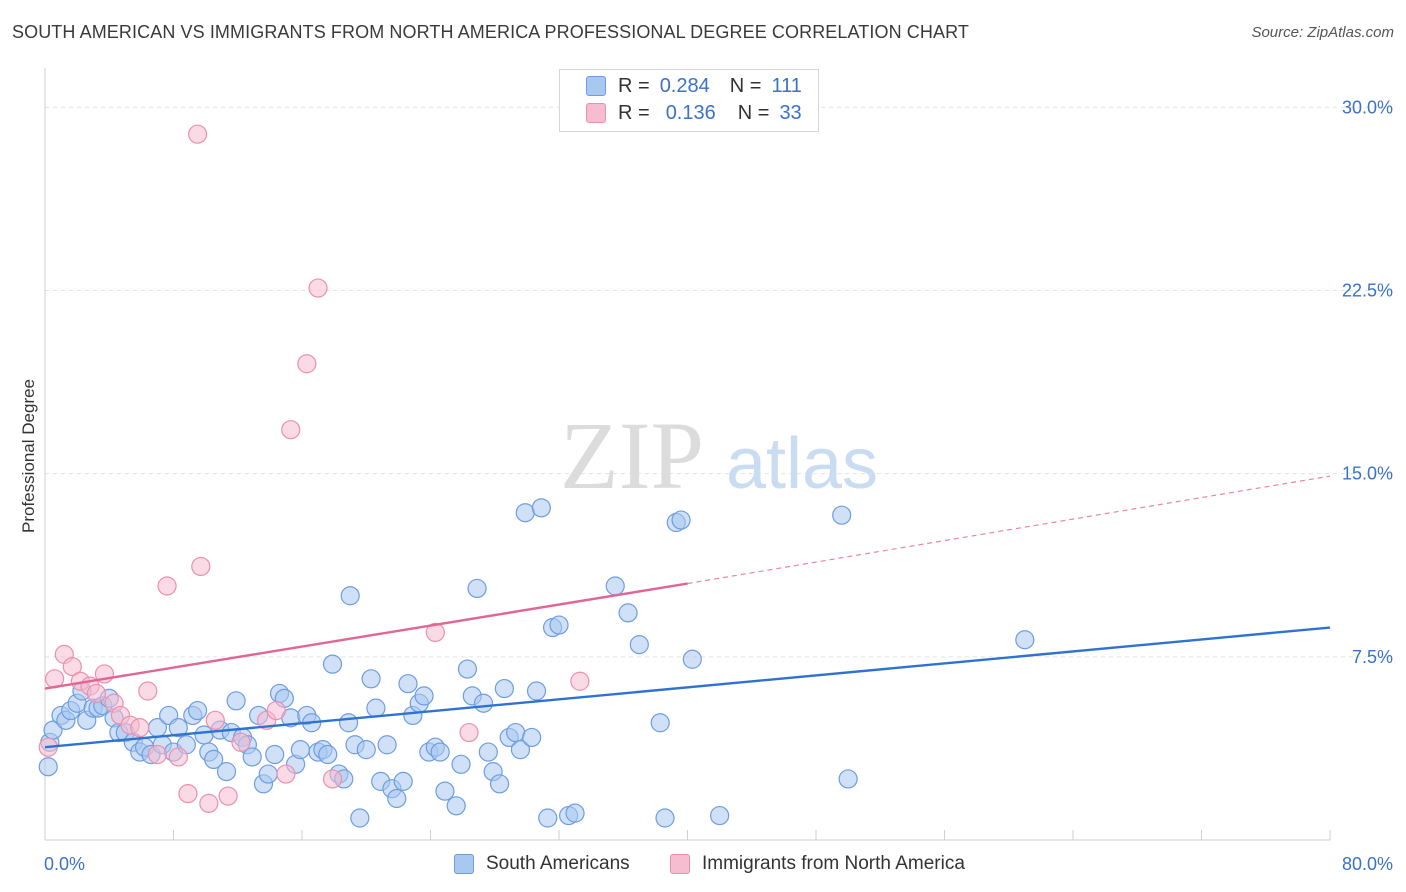 This screenshot has height=892, width=1406. Describe the element at coordinates (596, 86) in the screenshot. I see `legend-swatch-blue` at that location.